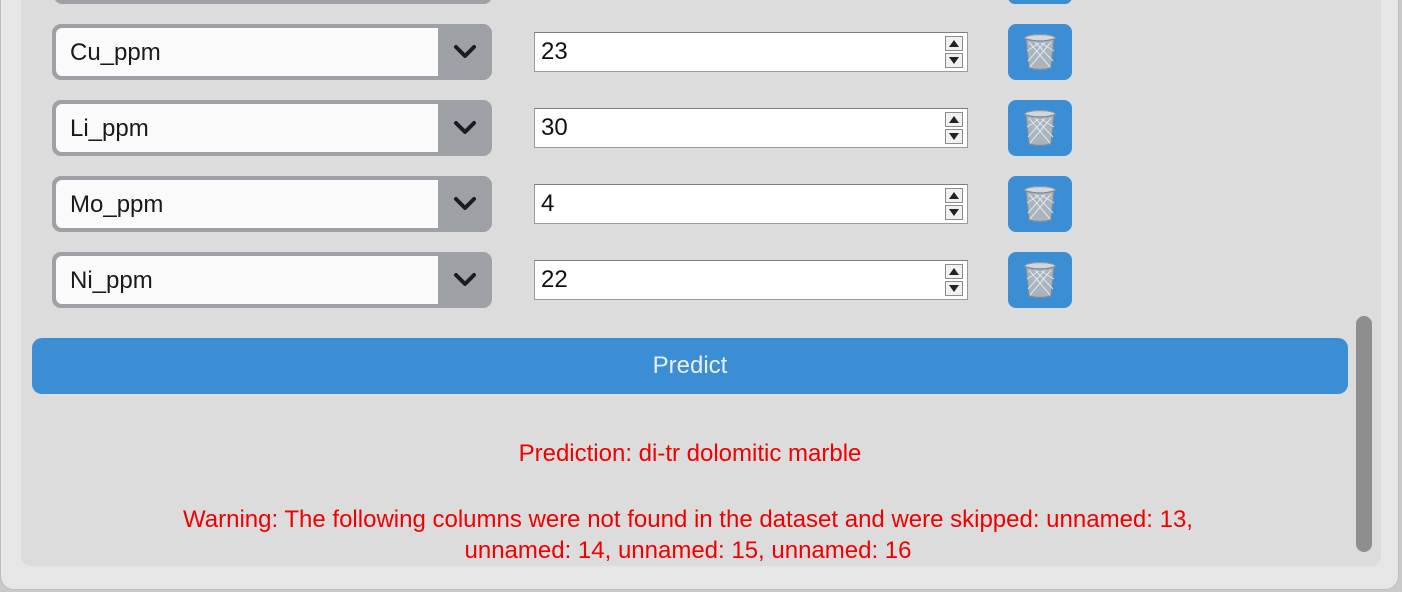 This screenshot has height=592, width=1402. Describe the element at coordinates (109, 128) in the screenshot. I see `select-value: Li_ppm` at that location.